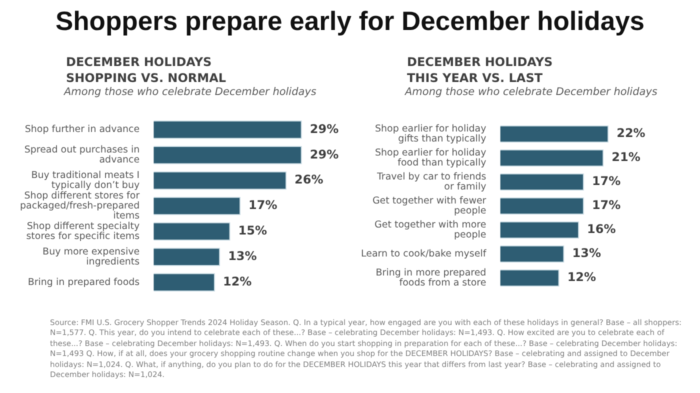 Image resolution: width=700 pixels, height=393 pixels. What do you see at coordinates (82, 155) in the screenshot?
I see `y-tick-label: Spread out purchases in advance` at bounding box center [82, 155].